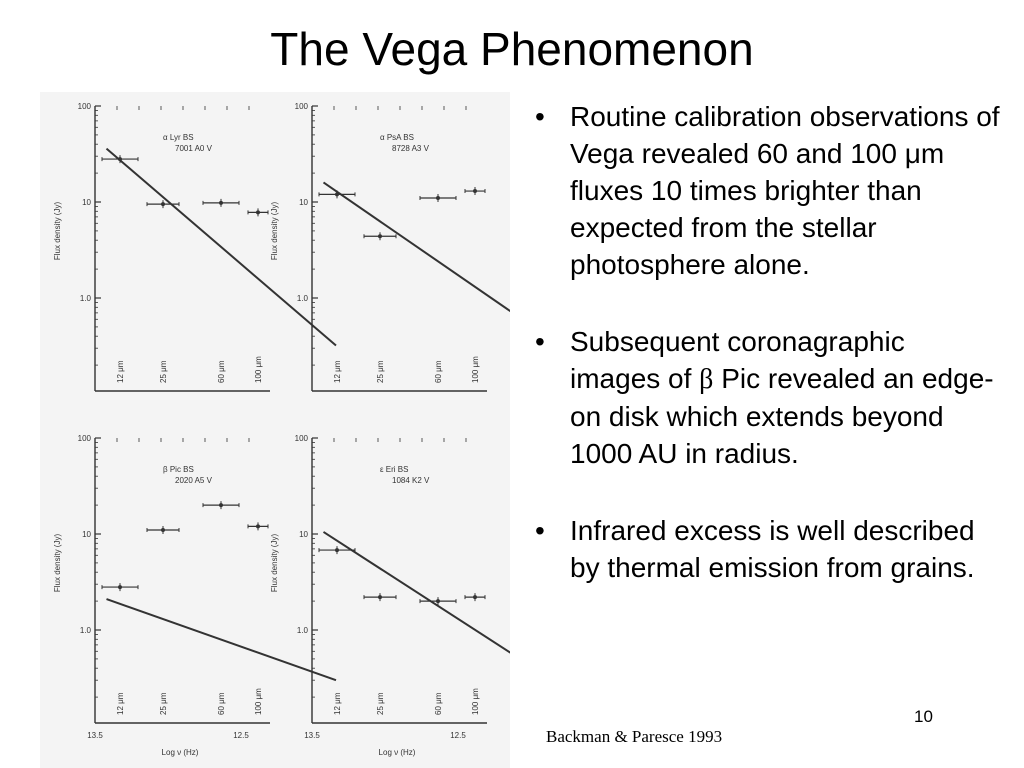 The width and height of the screenshot is (1024, 768). Describe the element at coordinates (394, 469) in the screenshot. I see `panel-title: ε Eri BS` at that location.